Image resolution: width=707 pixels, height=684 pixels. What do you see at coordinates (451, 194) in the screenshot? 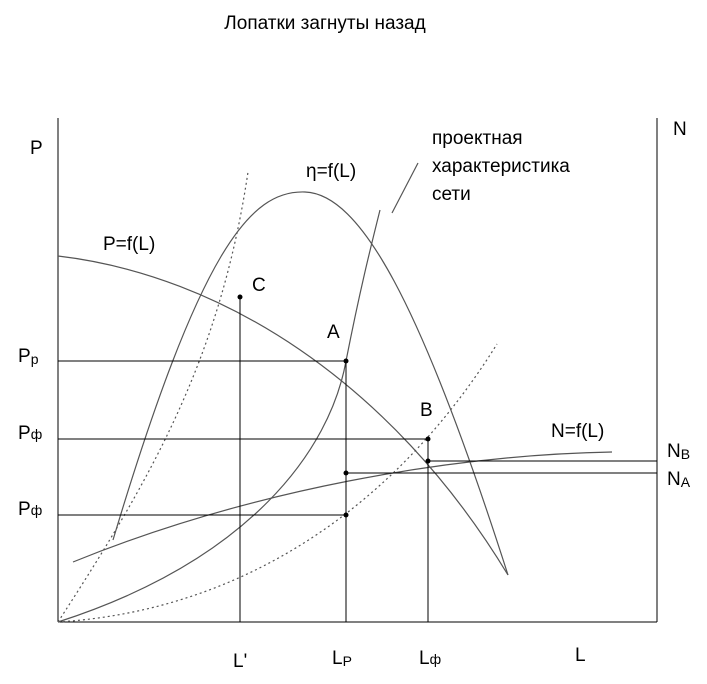
I see `note: сети` at bounding box center [451, 194].